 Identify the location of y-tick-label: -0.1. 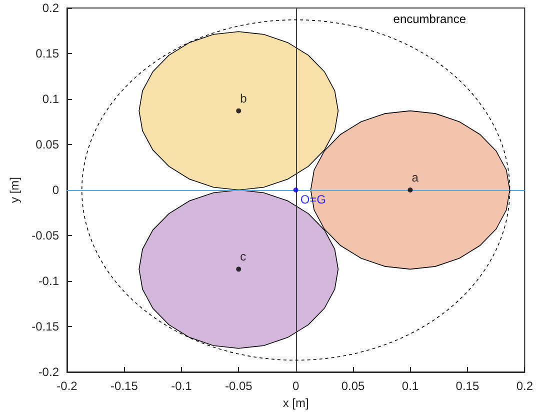
(49, 281).